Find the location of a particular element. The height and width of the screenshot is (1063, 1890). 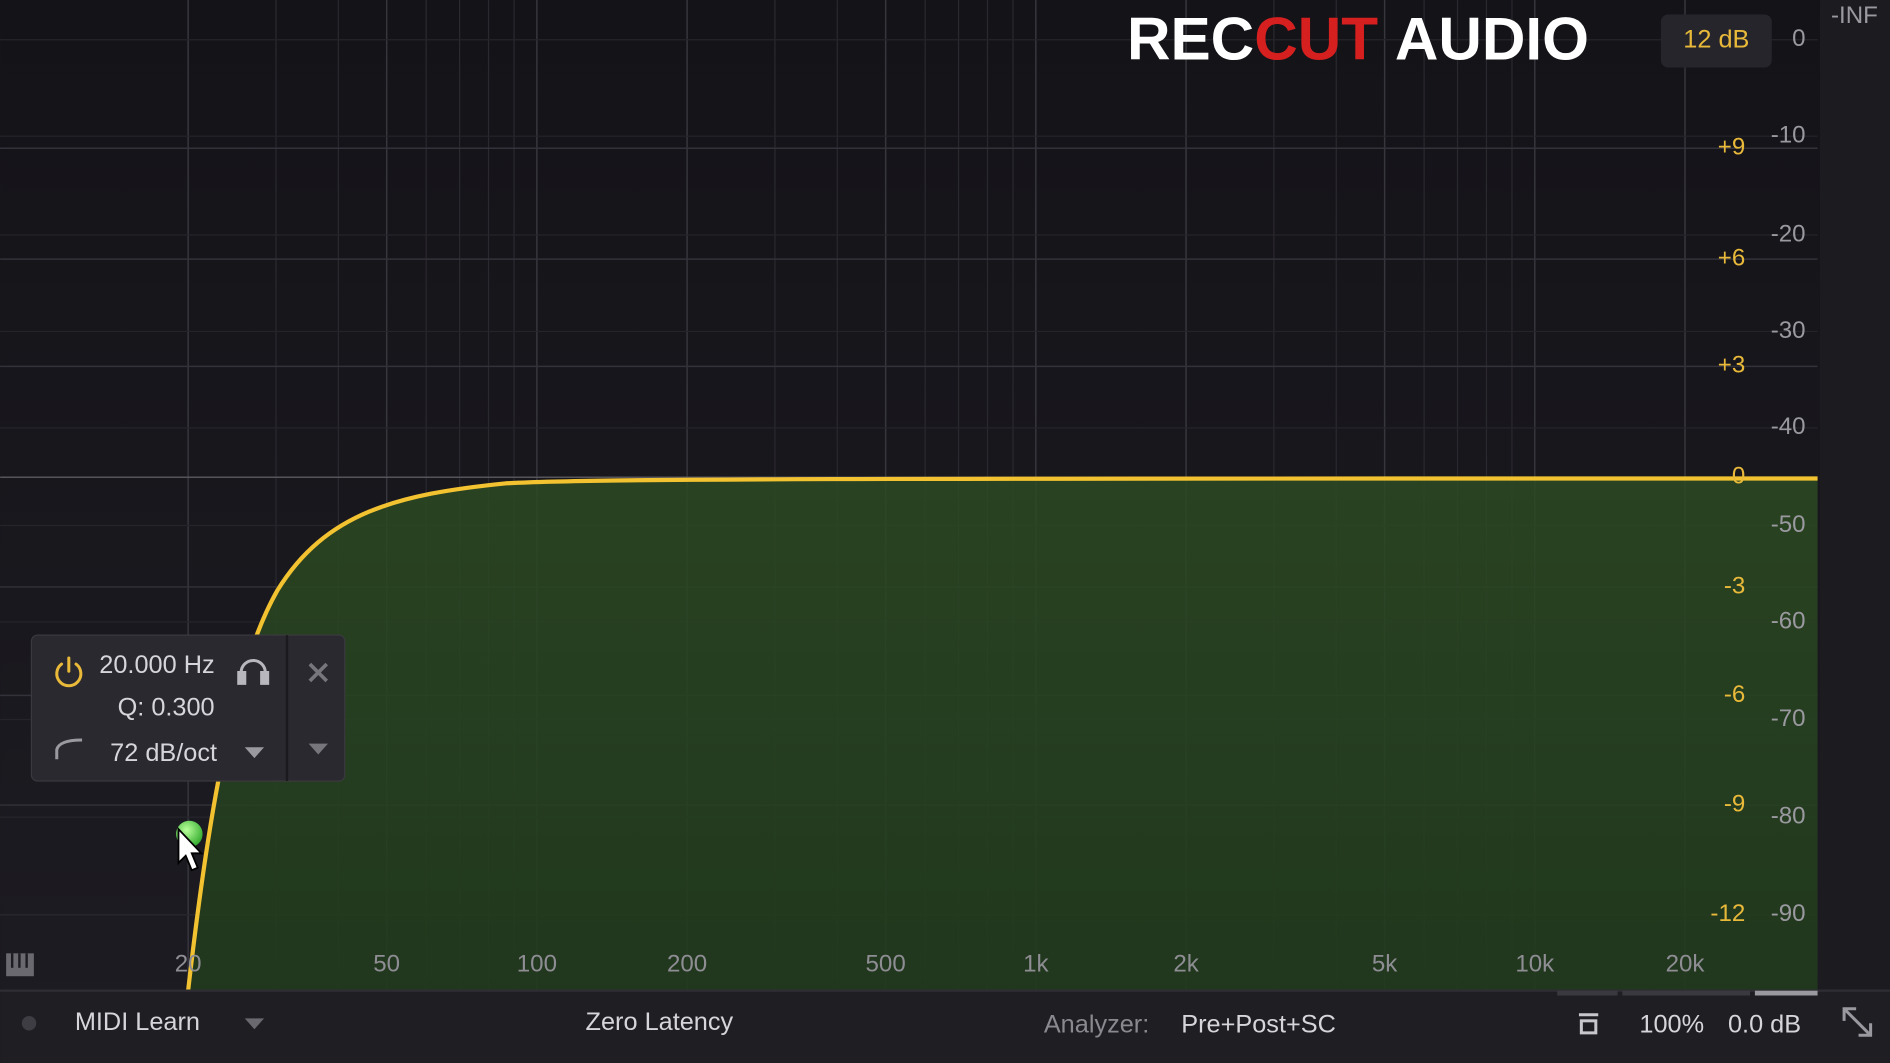

gain-label: -9 is located at coordinates (1734, 803).